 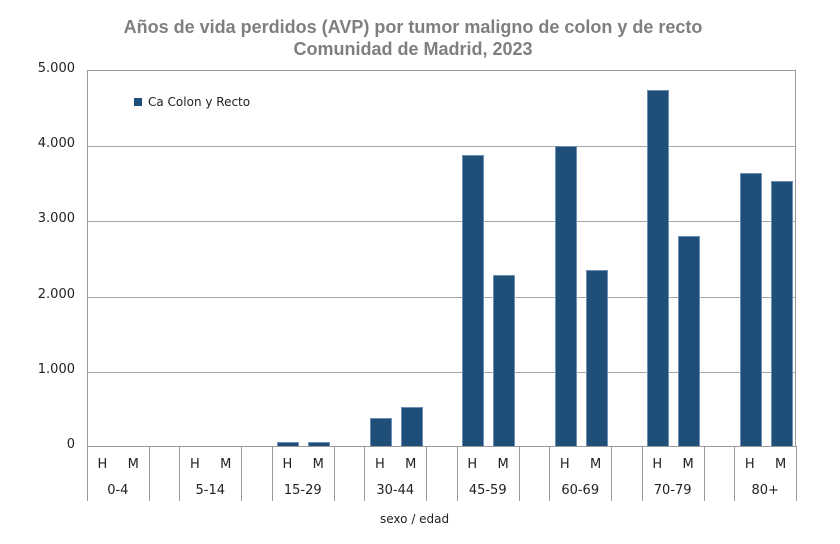 I want to click on age-group-label: 70-79, so click(x=672, y=490).